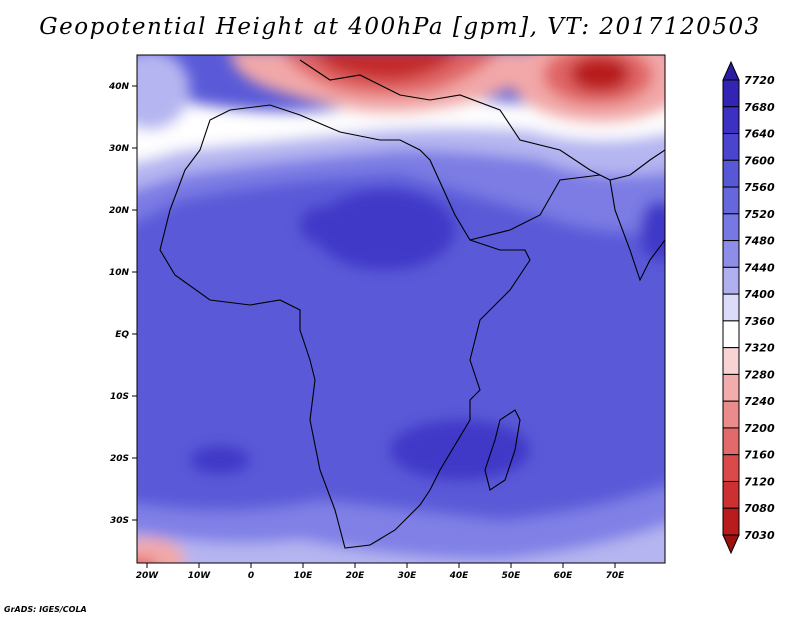 This screenshot has height=622, width=800. What do you see at coordinates (759, 374) in the screenshot?
I see `colorbar-label: 7280` at bounding box center [759, 374].